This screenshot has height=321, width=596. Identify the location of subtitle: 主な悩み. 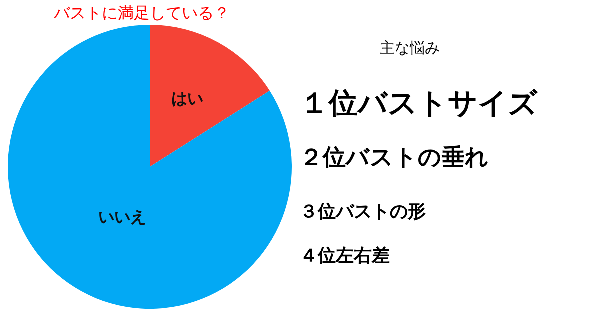
(410, 48).